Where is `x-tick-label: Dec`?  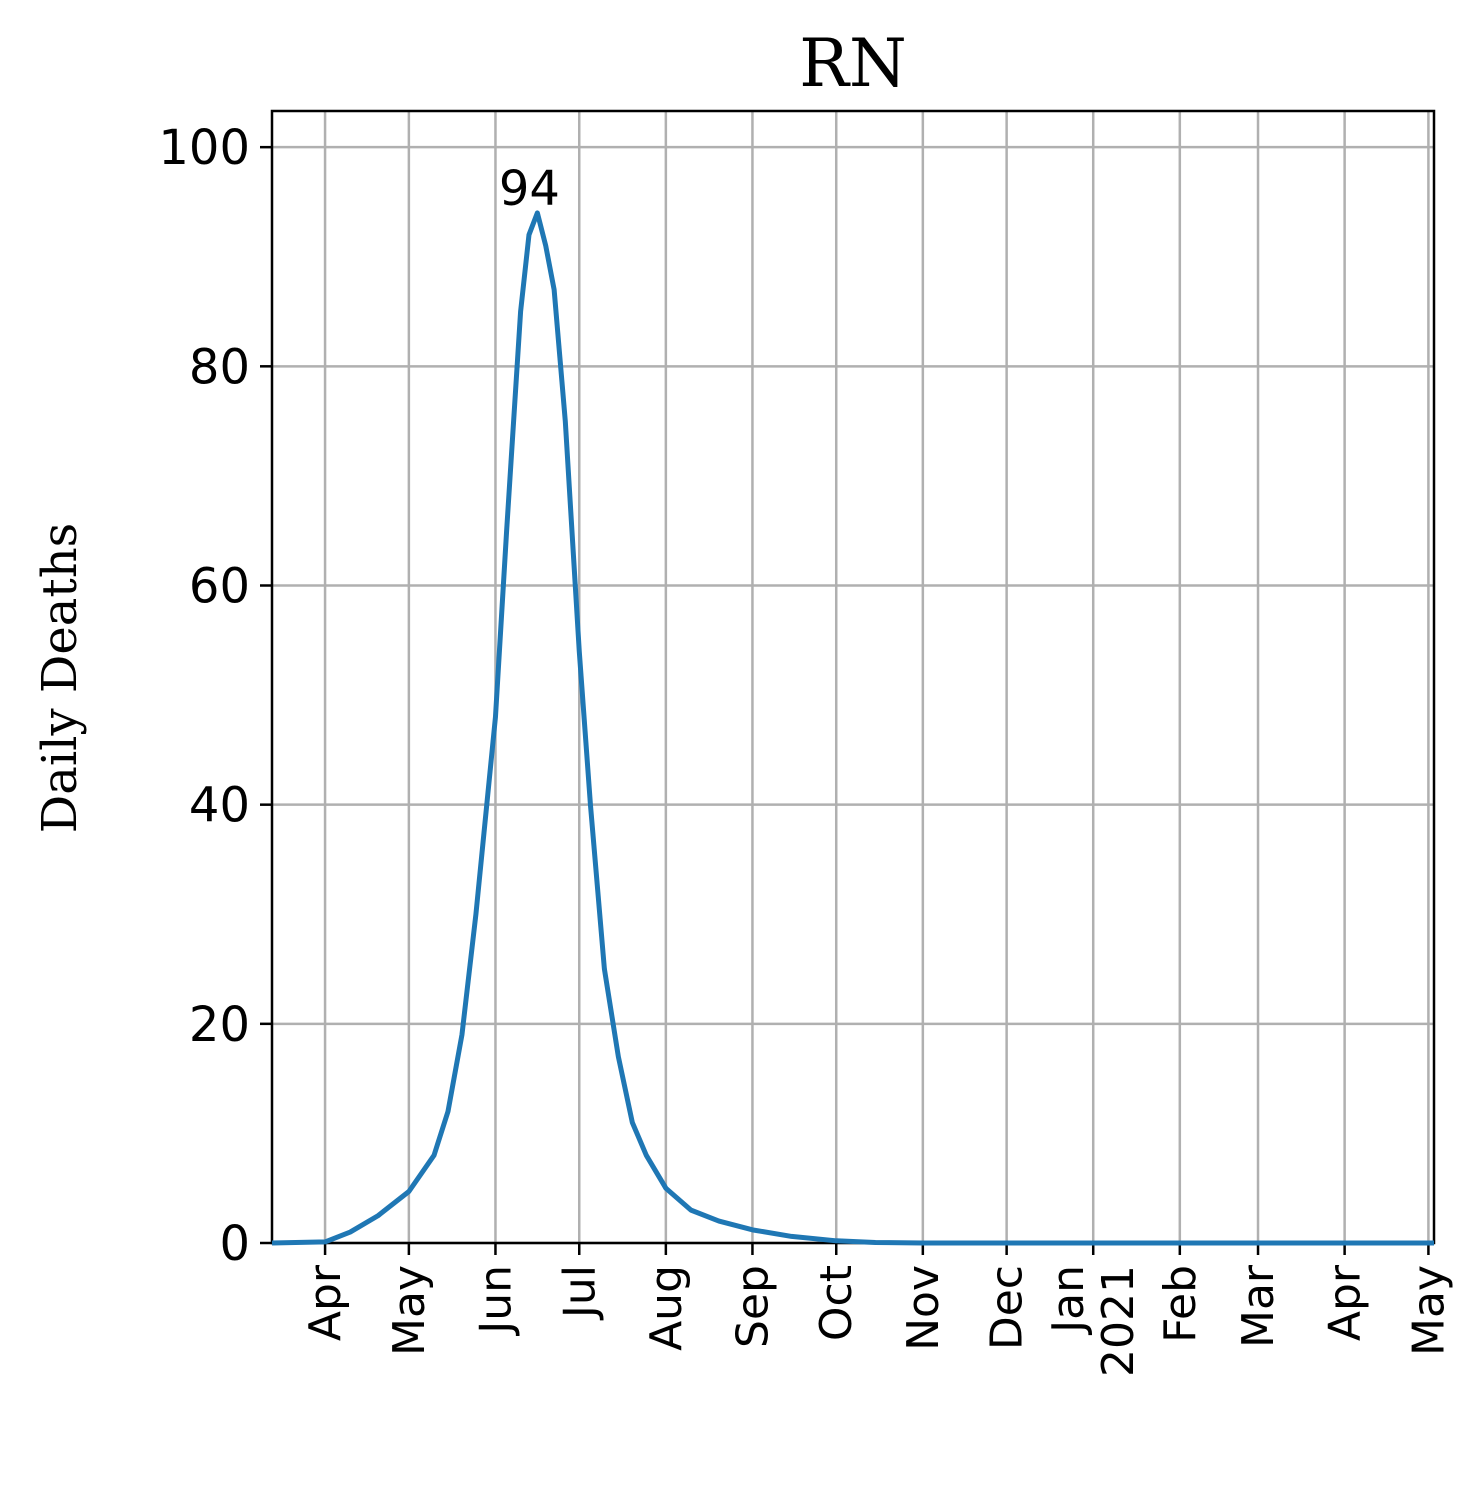 x-tick-label: Dec is located at coordinates (1007, 1307).